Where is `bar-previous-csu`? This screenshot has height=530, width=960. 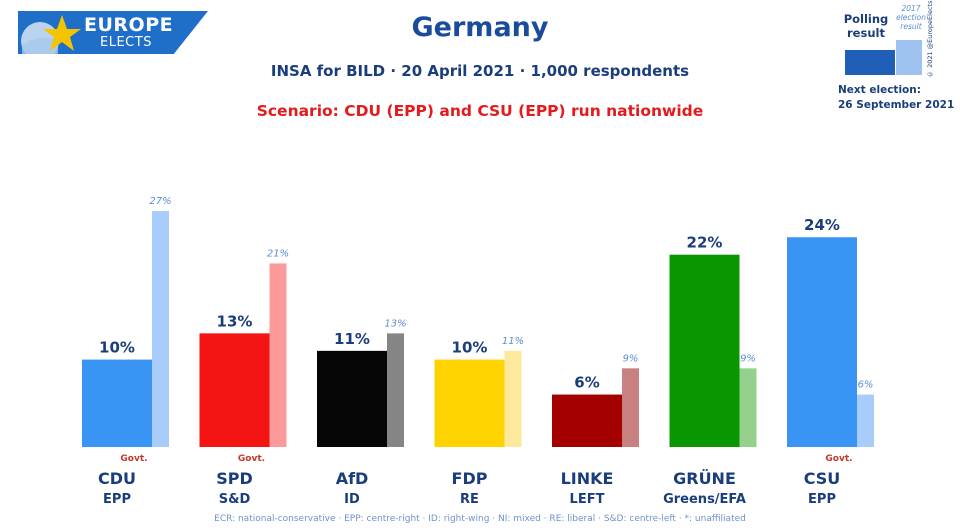
bar-previous-csu is located at coordinates (865, 420).